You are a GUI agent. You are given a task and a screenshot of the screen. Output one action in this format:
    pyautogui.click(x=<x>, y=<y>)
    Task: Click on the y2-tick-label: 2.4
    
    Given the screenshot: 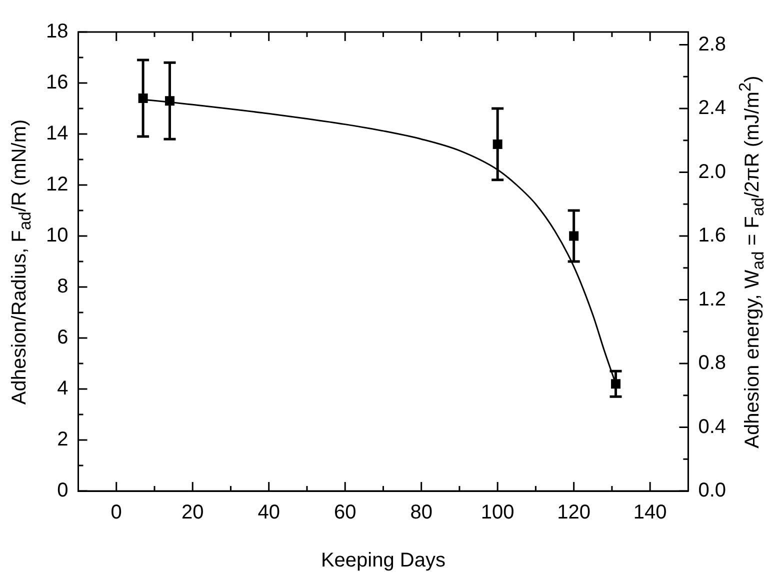 What is the action you would take?
    pyautogui.click(x=712, y=108)
    